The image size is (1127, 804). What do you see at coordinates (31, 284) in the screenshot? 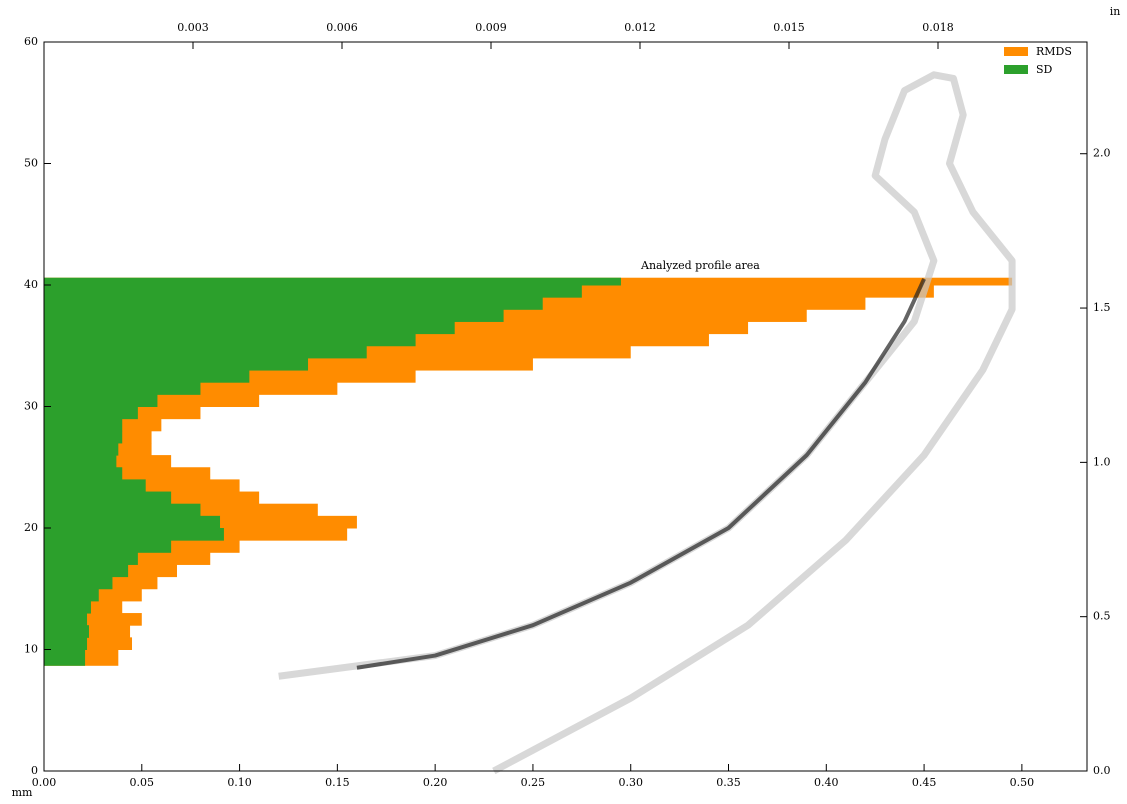
I see `y-tick-label: 40` at bounding box center [31, 284].